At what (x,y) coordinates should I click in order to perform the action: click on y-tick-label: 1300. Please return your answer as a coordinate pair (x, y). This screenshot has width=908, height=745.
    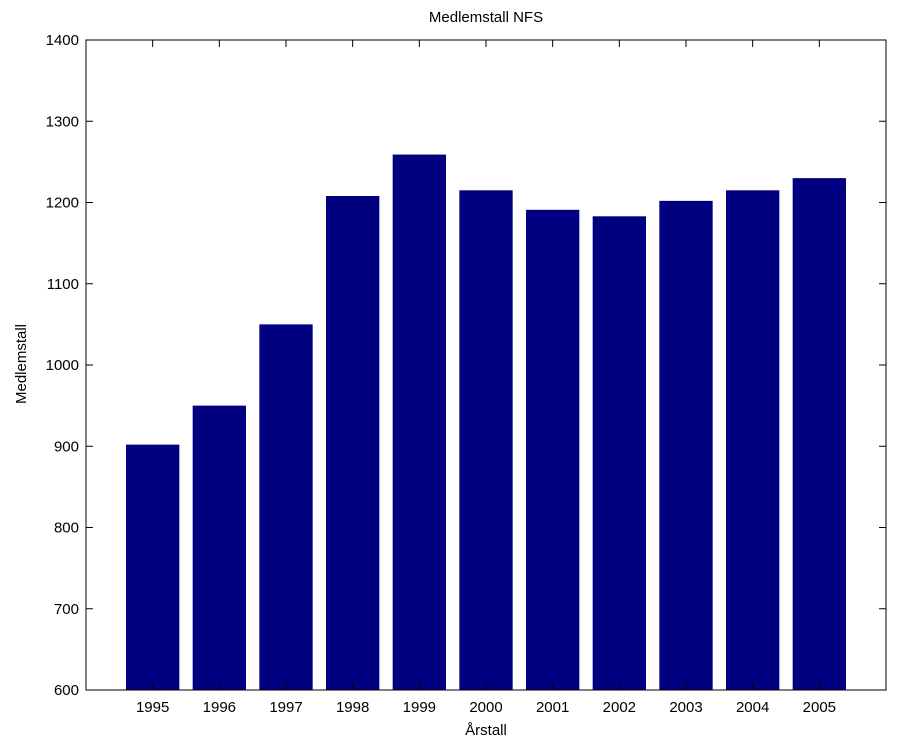
    Looking at the image, I should click on (62, 121).